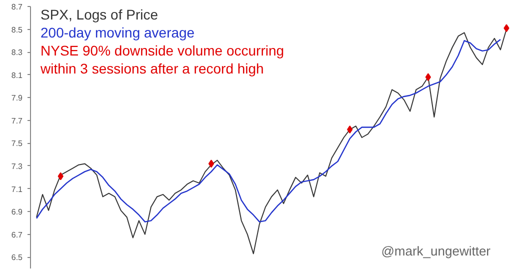  Describe the element at coordinates (17, 143) in the screenshot. I see `y-tick-label: 7.5` at that location.